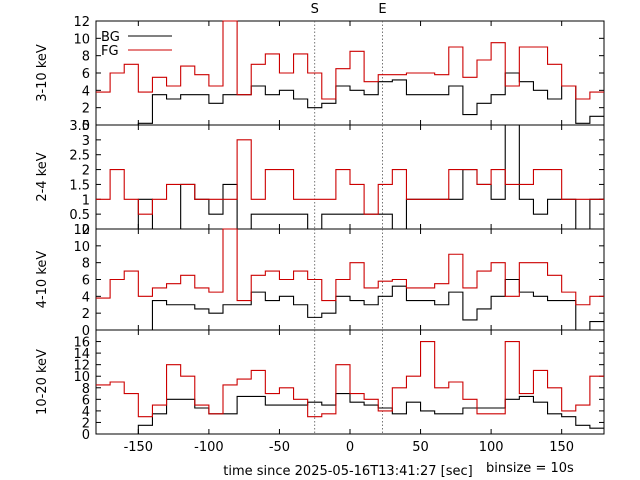  What do you see at coordinates (42, 176) in the screenshot?
I see `y-axis-title: 2-4 keV` at bounding box center [42, 176].